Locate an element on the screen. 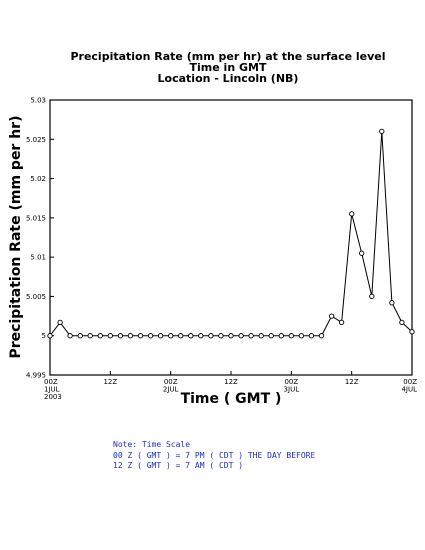 Image resolution: width=425 pixels, height=550 pixels. x-tick-label: 2JUL is located at coordinates (171, 390).